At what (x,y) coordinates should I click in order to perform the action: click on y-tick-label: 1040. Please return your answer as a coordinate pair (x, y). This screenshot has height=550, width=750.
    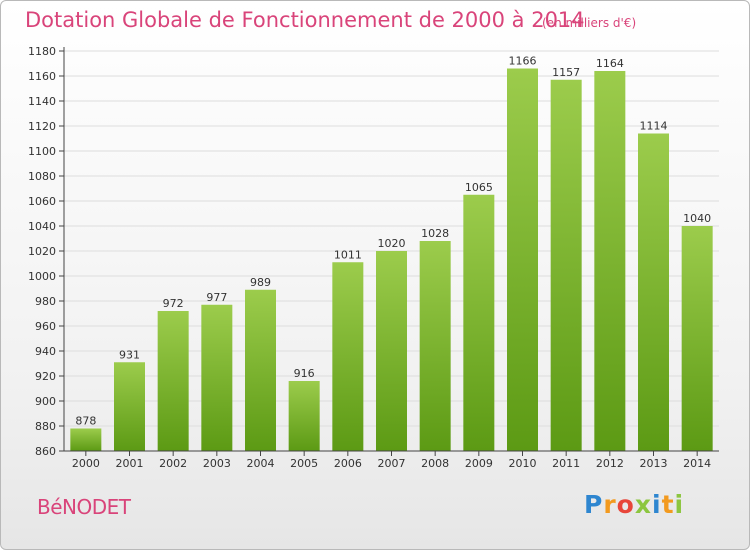
    Looking at the image, I should click on (42, 226).